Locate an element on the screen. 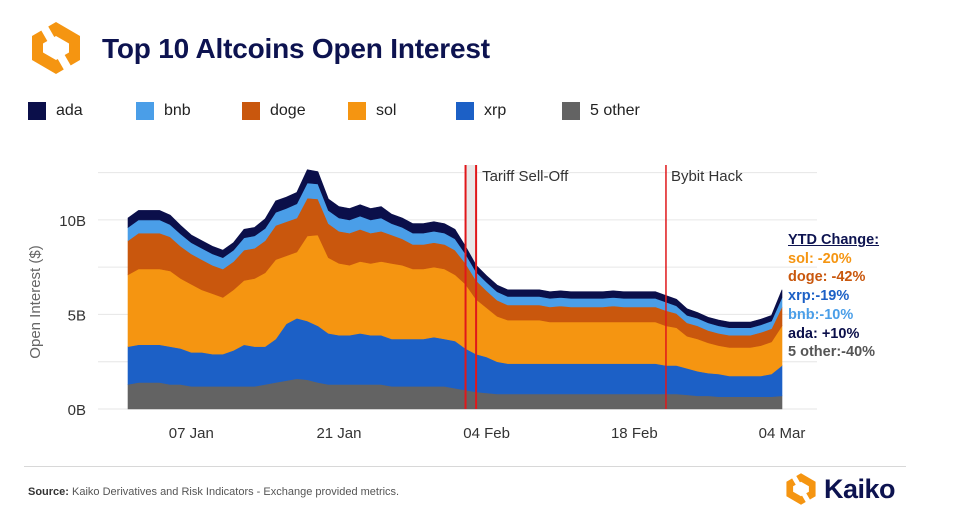 This screenshot has width=956, height=517. ytd-change-sol: sol: -20% is located at coordinates (820, 258).